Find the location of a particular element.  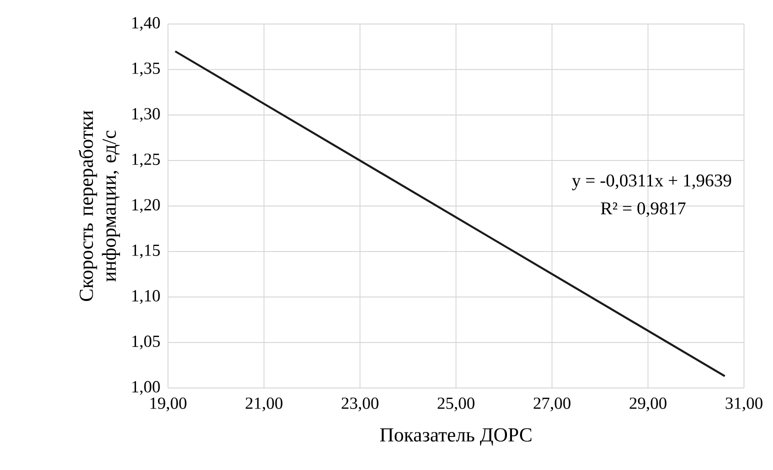

annotation: y = -0,0311x + 1,9639 is located at coordinates (652, 182).